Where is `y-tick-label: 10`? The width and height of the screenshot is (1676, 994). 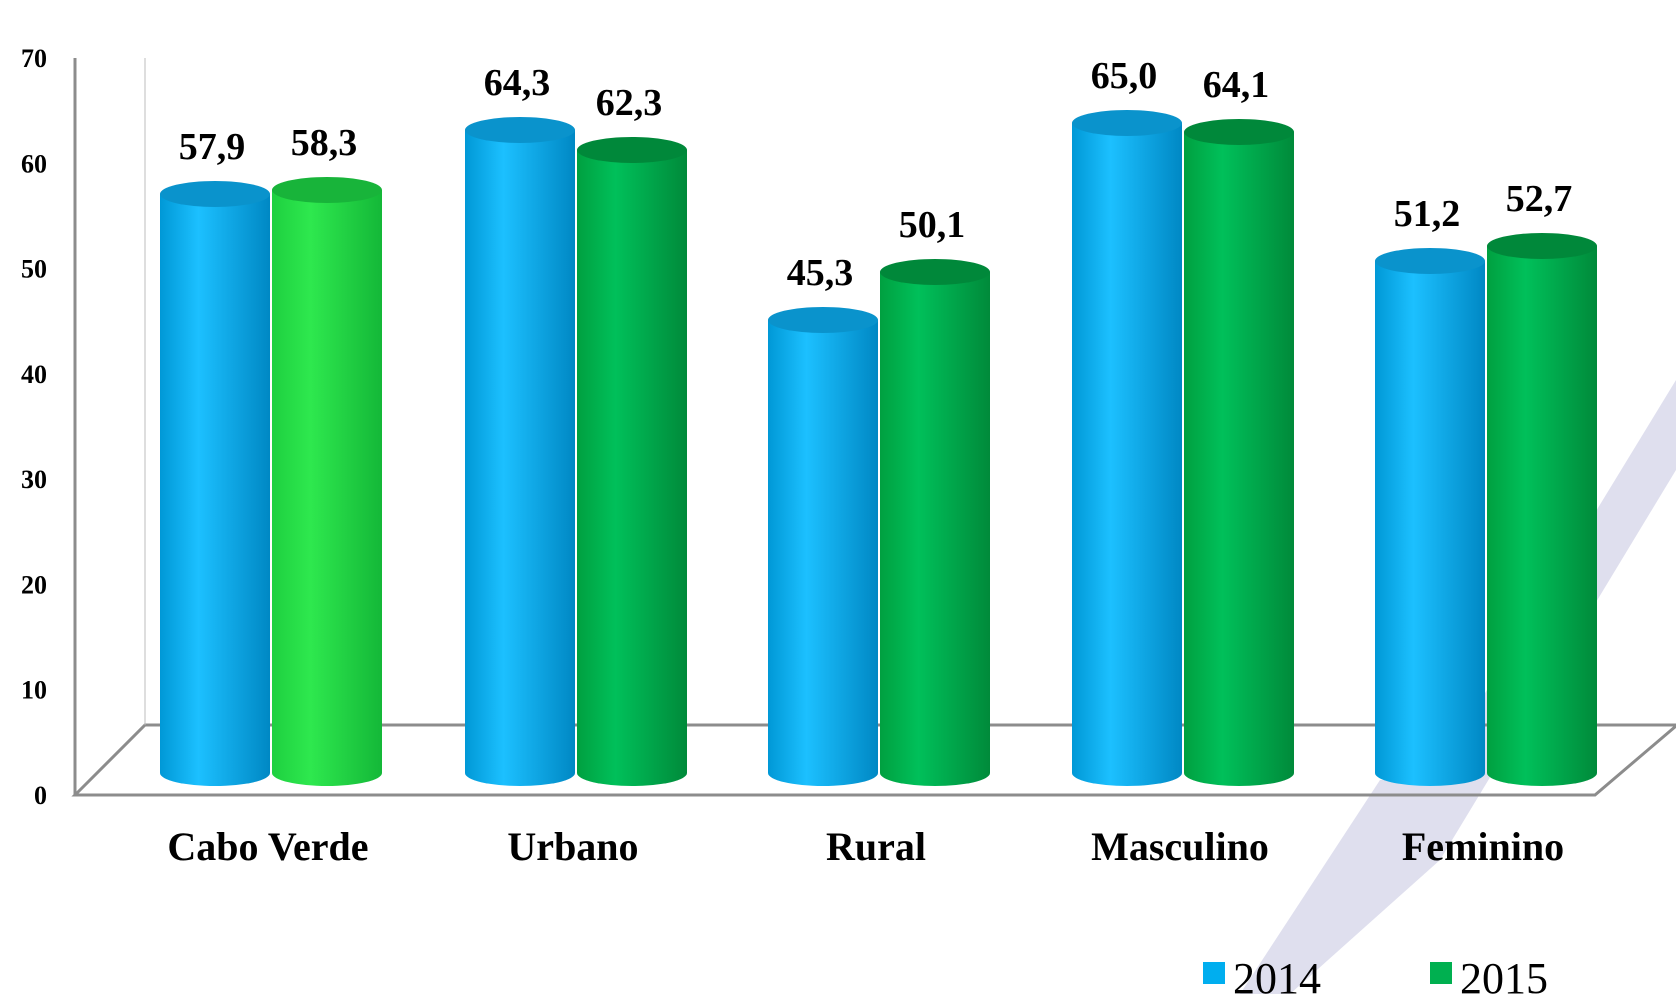
y-tick-label: 10 is located at coordinates (34, 690).